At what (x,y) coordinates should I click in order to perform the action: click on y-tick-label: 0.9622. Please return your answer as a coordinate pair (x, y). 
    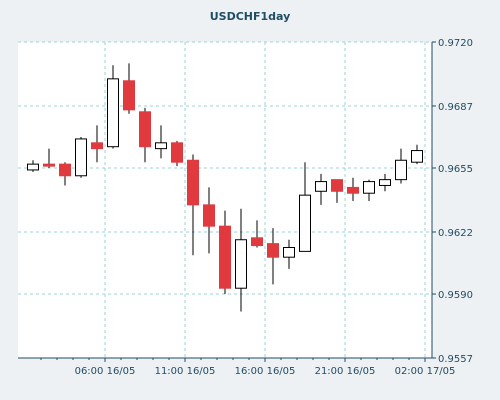
    Looking at the image, I should click on (455, 233).